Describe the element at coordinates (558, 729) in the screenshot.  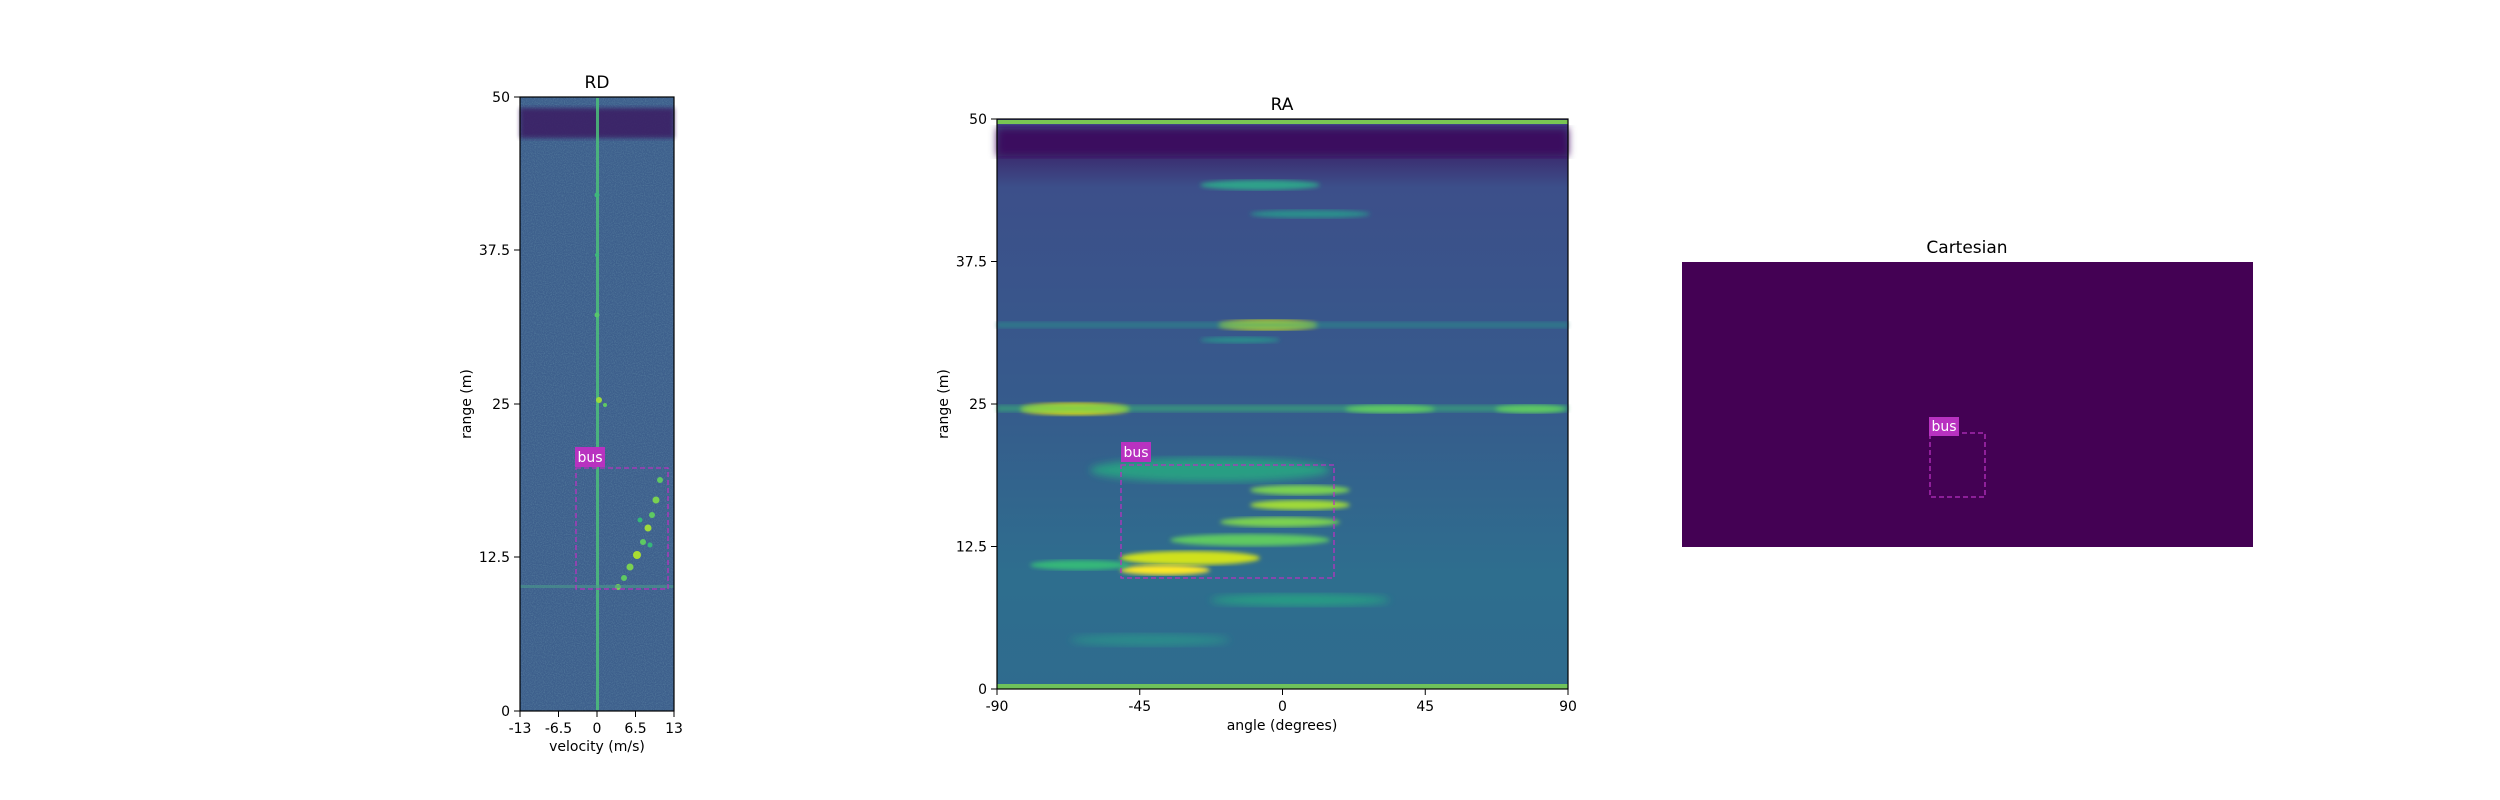
I see `rd-xtick-label: -6.5` at that location.